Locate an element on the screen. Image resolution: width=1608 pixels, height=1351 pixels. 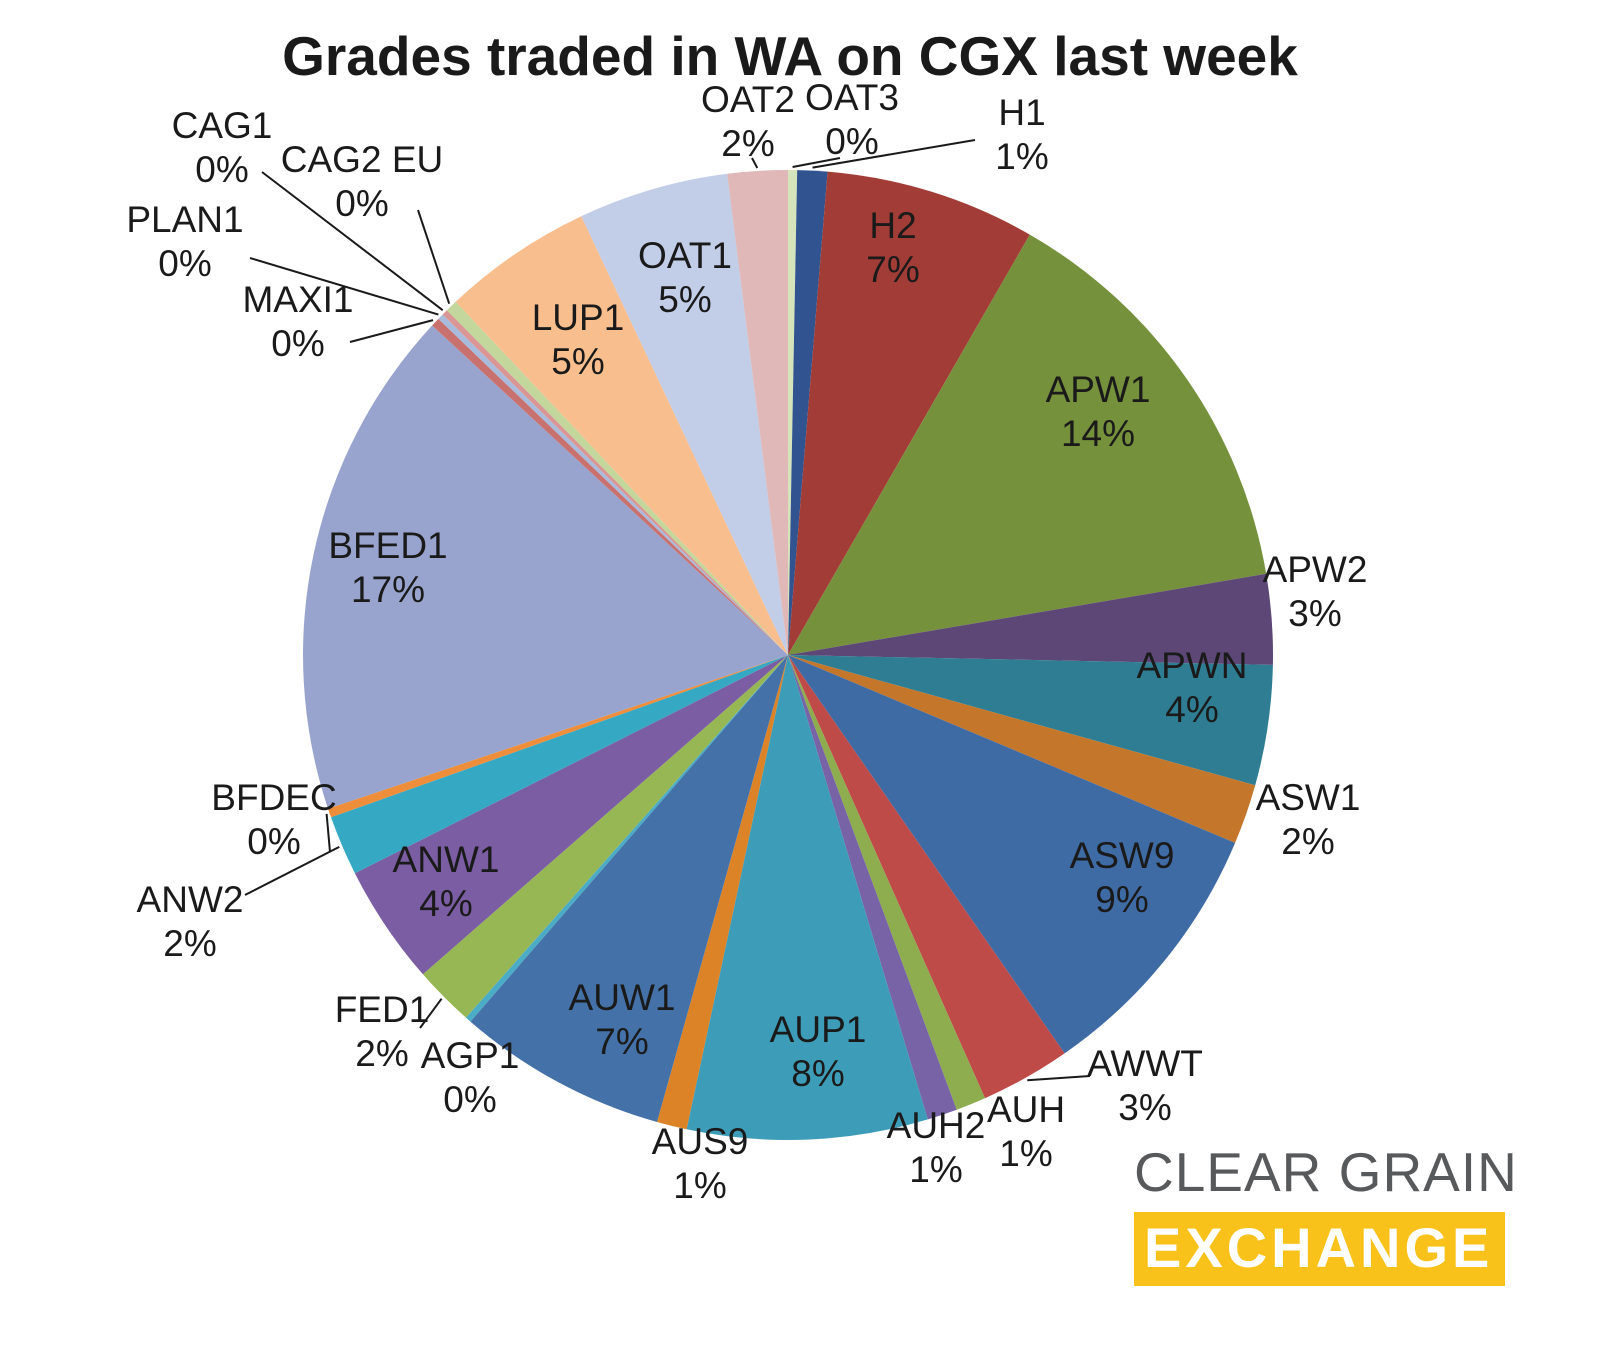
slice-label-pct-agp1: 0% is located at coordinates (469, 1099).